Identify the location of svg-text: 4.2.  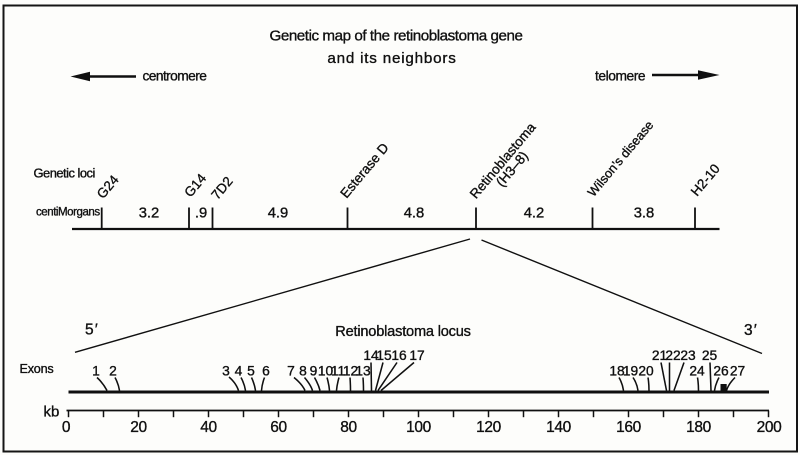
(534, 214).